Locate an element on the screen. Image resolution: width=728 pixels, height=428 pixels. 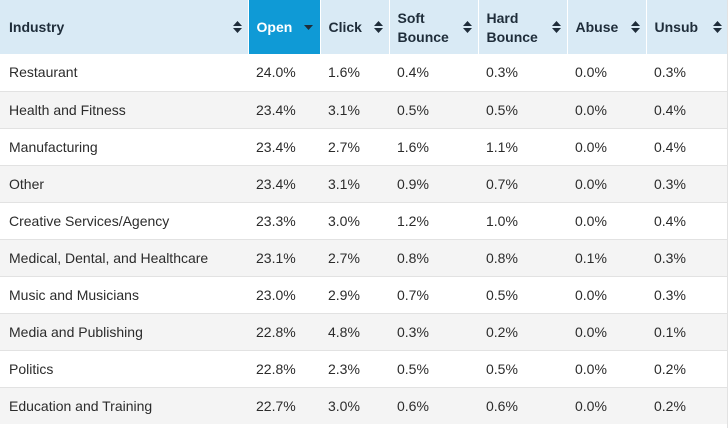
column-header-open: Open is located at coordinates (284, 27).